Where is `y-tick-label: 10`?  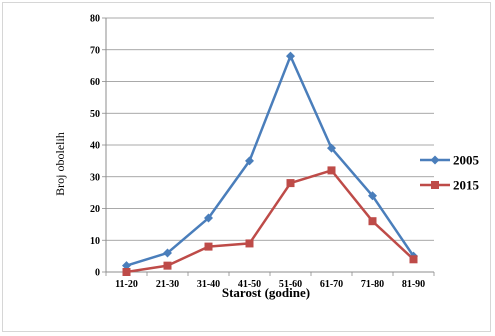
y-tick-label: 10 is located at coordinates (95, 241).